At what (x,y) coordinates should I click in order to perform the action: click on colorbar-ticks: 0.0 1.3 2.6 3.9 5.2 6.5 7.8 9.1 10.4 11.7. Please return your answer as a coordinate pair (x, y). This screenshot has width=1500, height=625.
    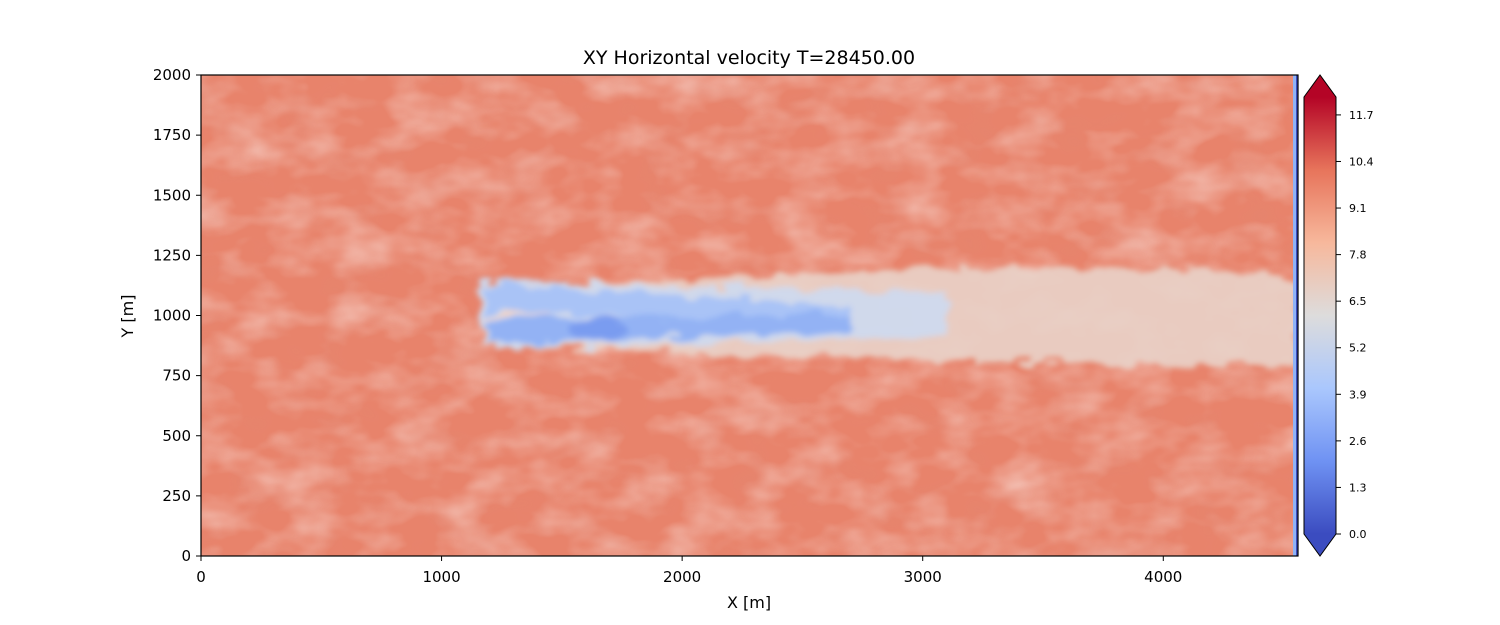
    Looking at the image, I should click on (1355, 325).